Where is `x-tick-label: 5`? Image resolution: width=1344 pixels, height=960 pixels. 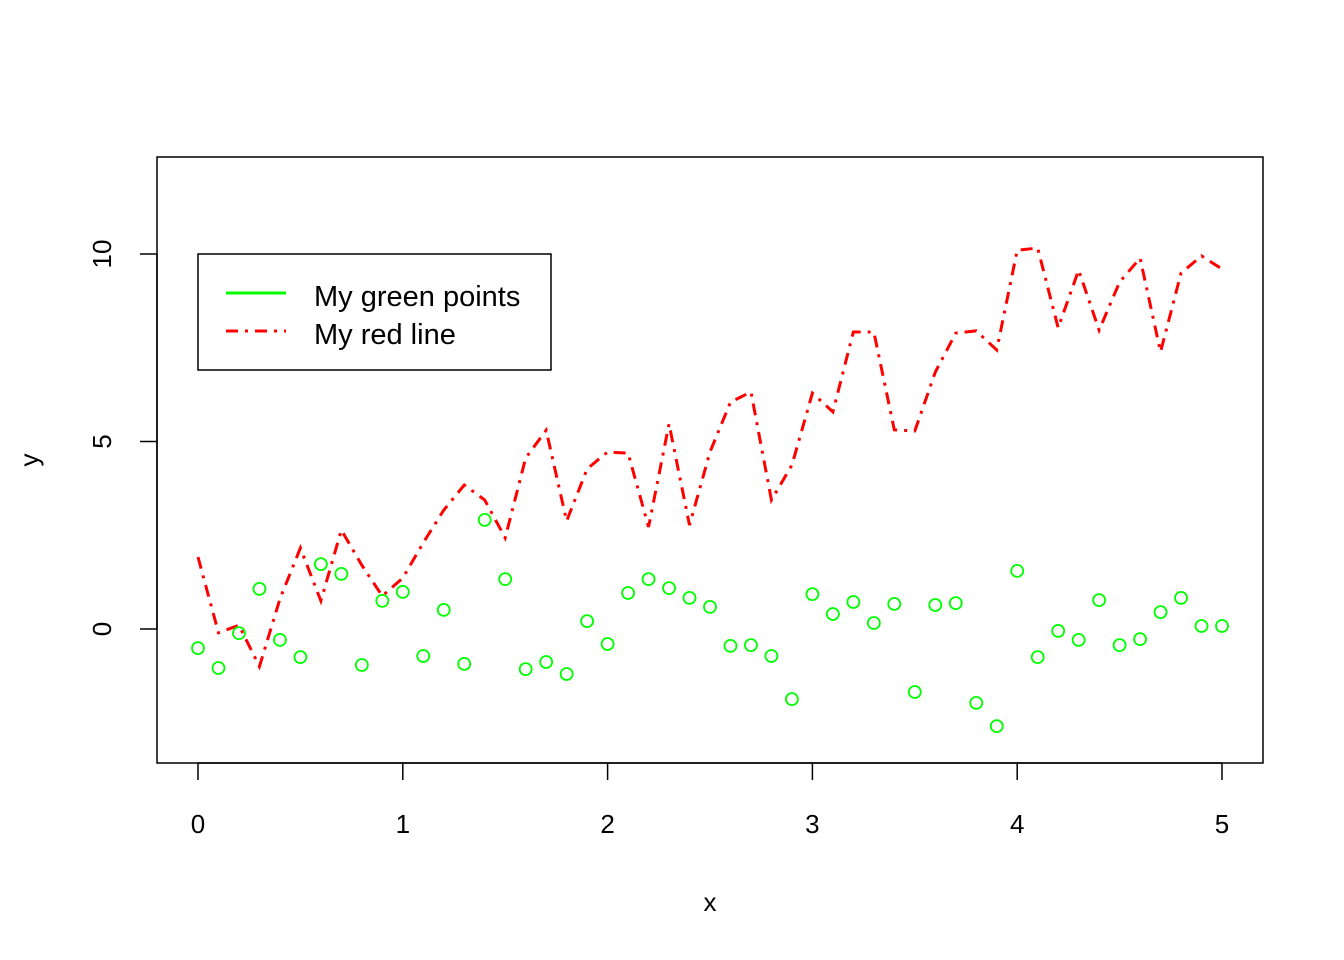 x-tick-label: 5 is located at coordinates (1222, 824).